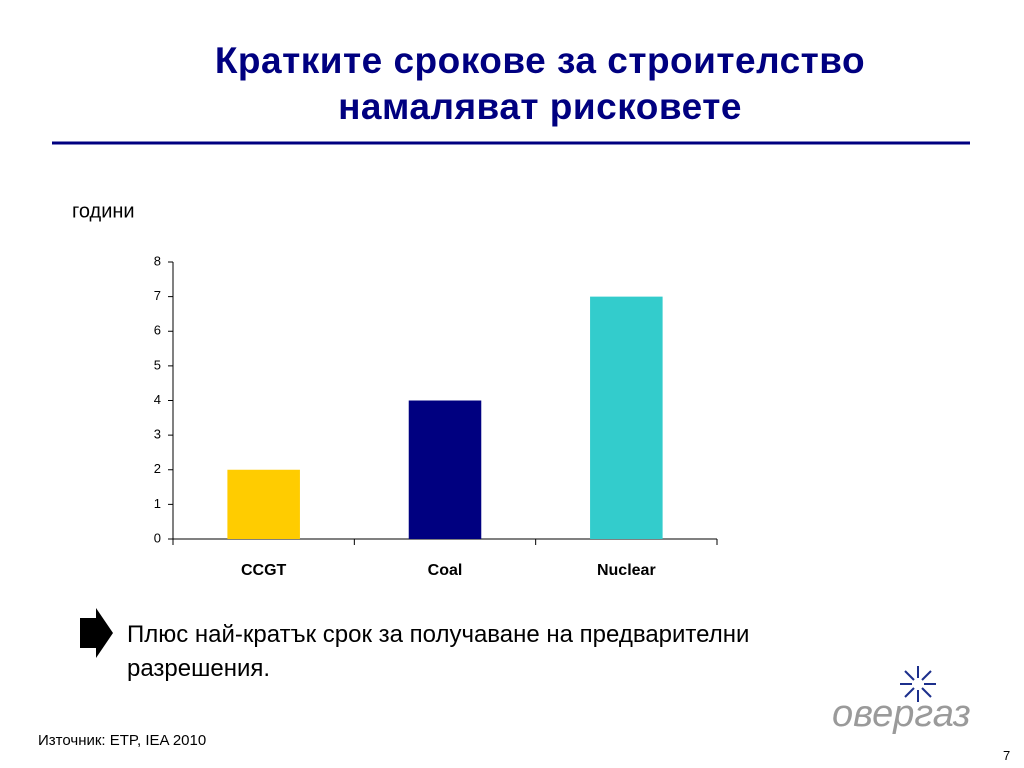  Describe the element at coordinates (157, 468) in the screenshot. I see `y-tick-label: 2` at that location.